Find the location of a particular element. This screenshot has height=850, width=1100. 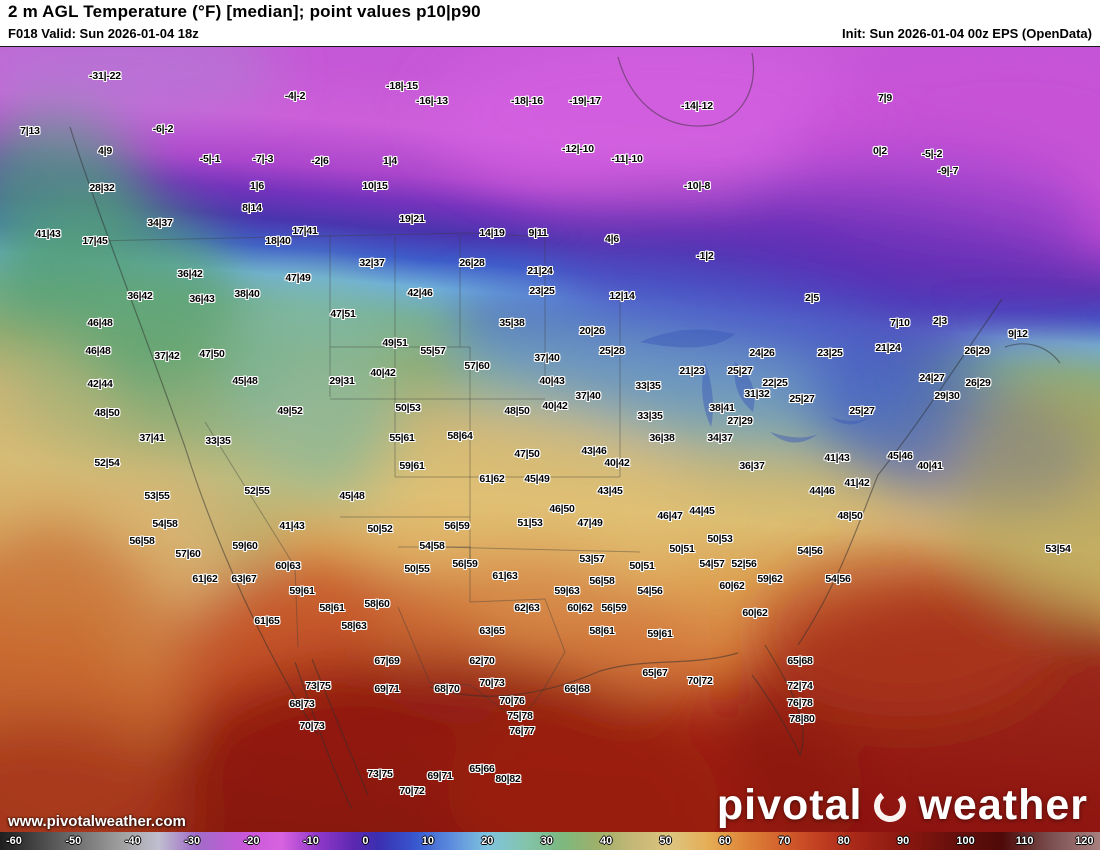

point-value: 50|55 is located at coordinates (417, 569).